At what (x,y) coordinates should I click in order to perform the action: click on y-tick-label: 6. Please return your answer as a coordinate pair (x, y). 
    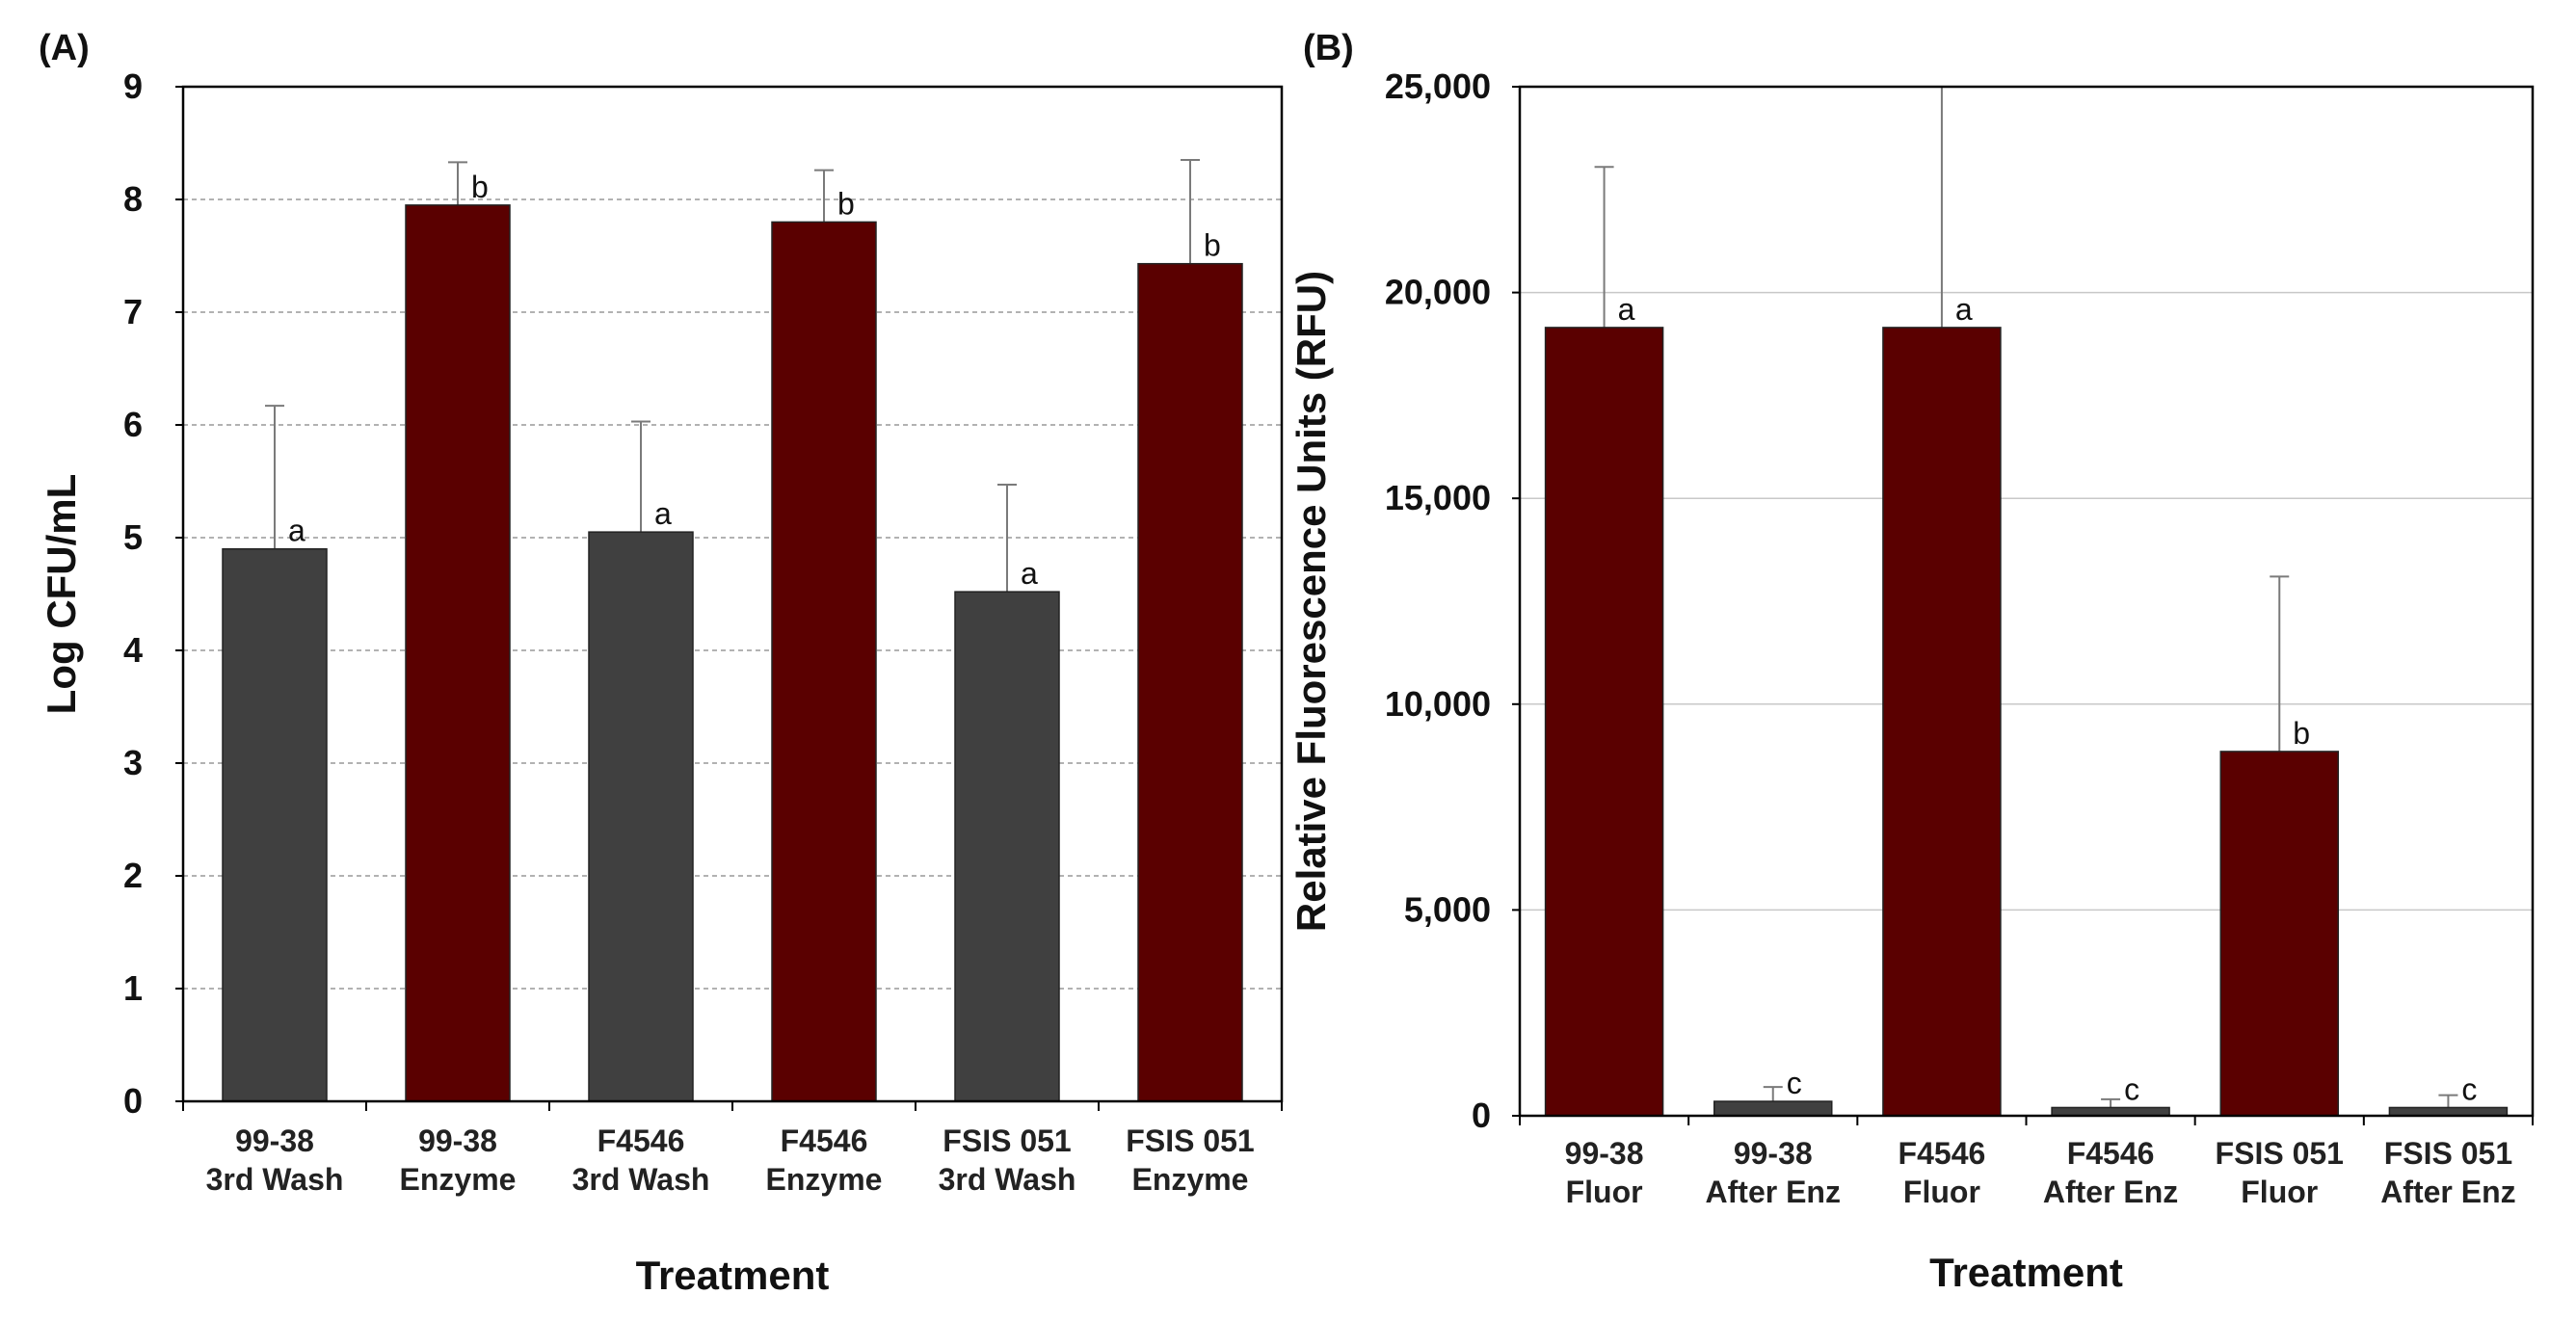
    Looking at the image, I should click on (133, 424).